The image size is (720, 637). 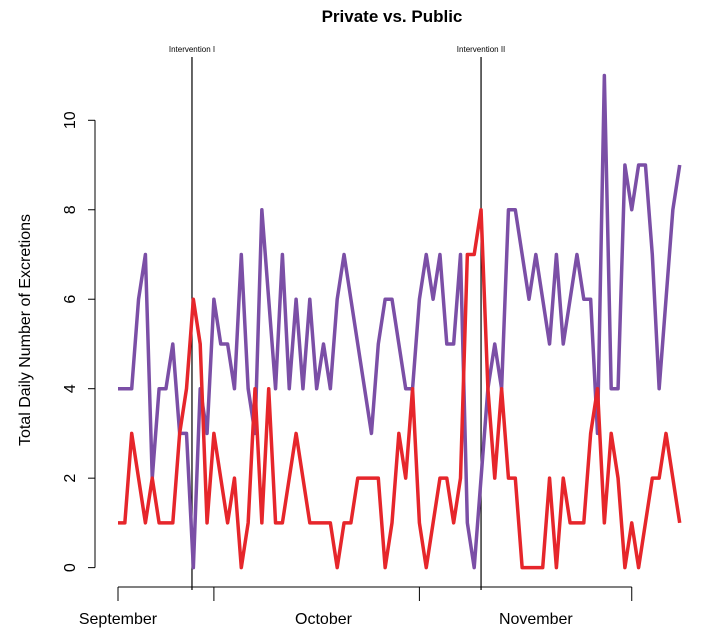 What do you see at coordinates (118, 619) in the screenshot?
I see `x-tick-label: September` at bounding box center [118, 619].